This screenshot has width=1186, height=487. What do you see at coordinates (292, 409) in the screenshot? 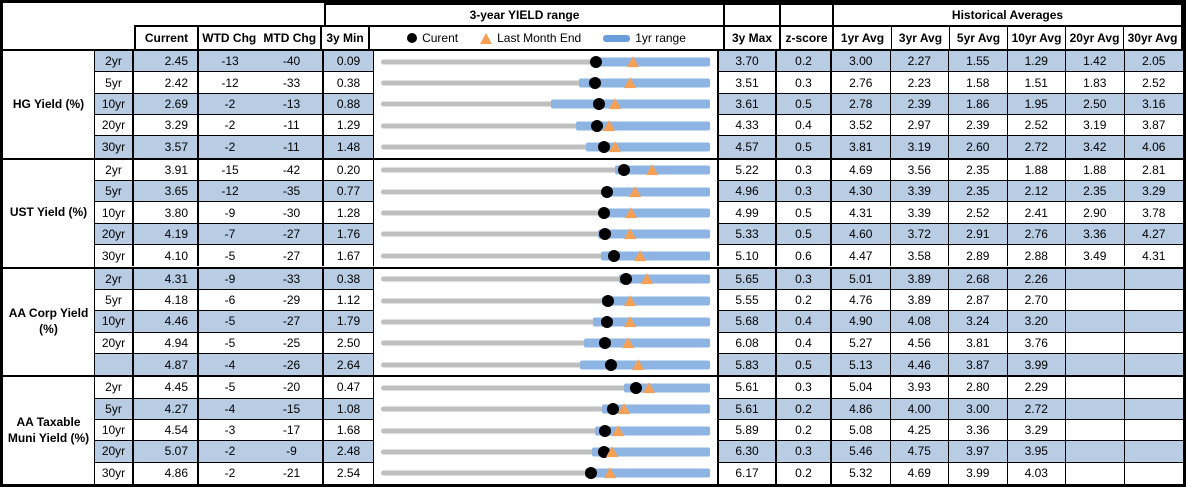
I see `mtd-chg-cell: -15` at bounding box center [292, 409].